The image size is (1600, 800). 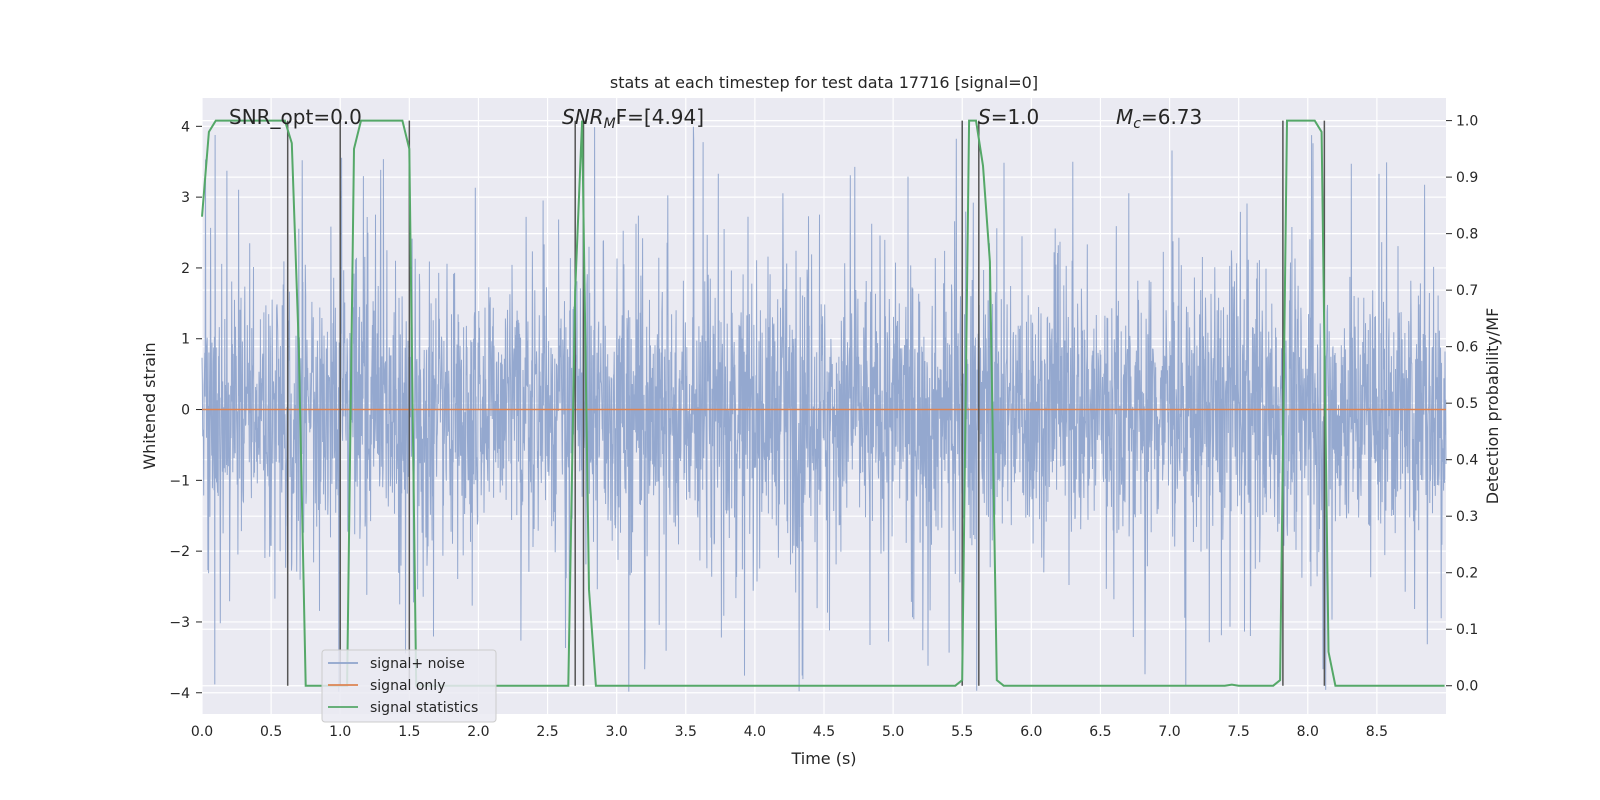 What do you see at coordinates (179, 694) in the screenshot?
I see `y-tick-label: −4` at bounding box center [179, 694].